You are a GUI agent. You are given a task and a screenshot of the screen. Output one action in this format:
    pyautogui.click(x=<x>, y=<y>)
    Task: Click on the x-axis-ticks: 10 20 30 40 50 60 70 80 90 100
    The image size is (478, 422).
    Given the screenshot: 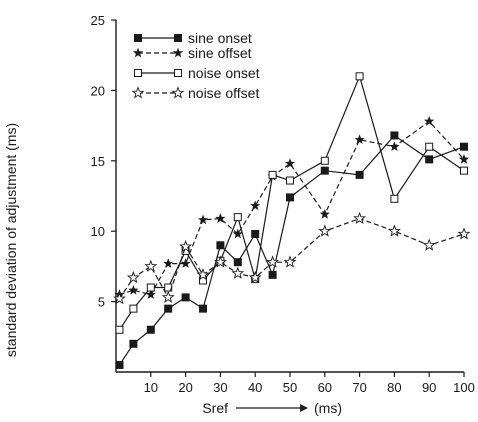 What is the action you would take?
    pyautogui.click(x=309, y=383)
    